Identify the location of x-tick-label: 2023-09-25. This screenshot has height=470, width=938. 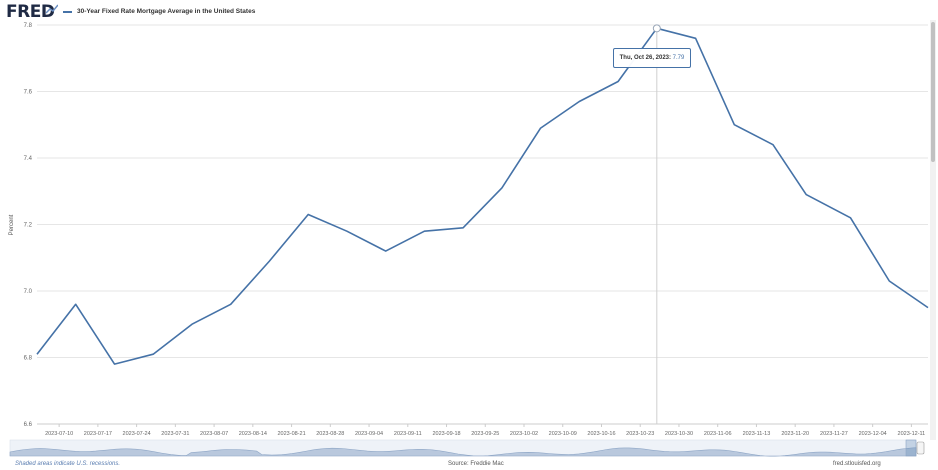
(485, 434).